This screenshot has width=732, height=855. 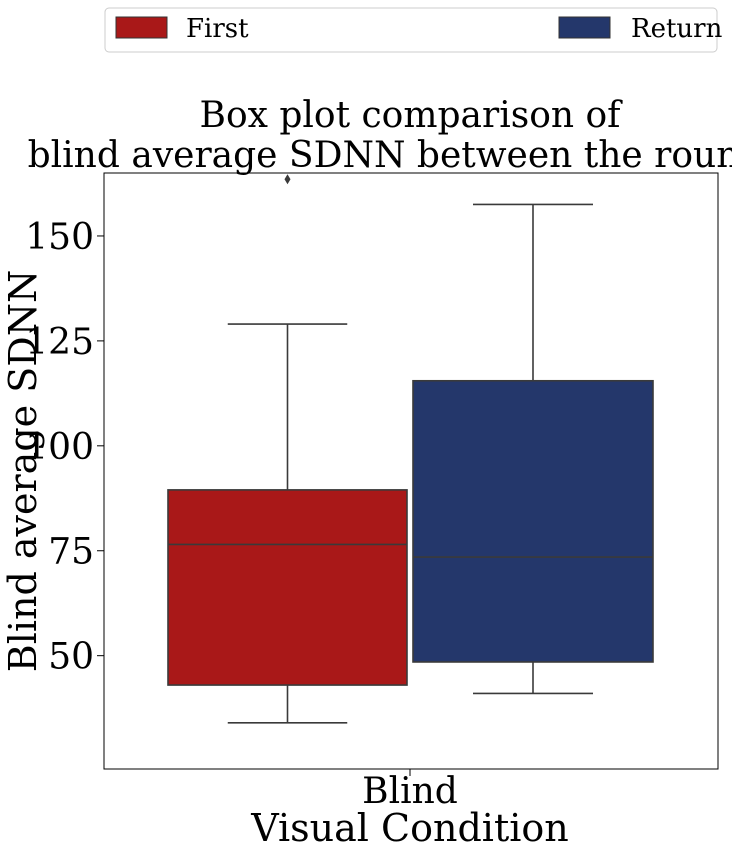 What do you see at coordinates (380, 155) in the screenshot?
I see `chart-title-line-2: blind average SDNN between the rounds.` at bounding box center [380, 155].